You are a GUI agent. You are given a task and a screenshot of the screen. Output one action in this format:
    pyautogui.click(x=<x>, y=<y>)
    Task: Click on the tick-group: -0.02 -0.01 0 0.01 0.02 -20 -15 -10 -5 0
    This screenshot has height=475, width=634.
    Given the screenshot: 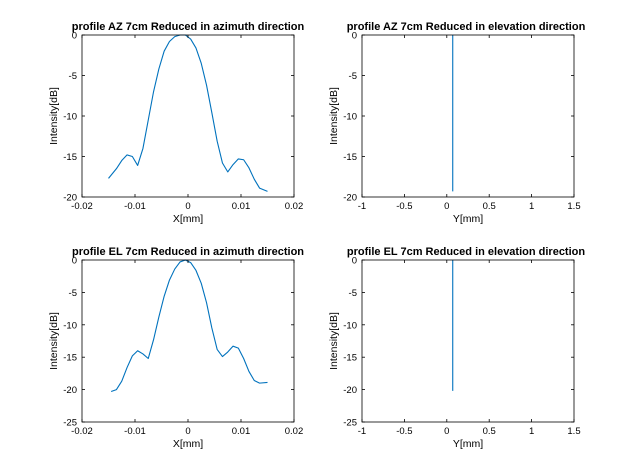 What is the action you would take?
    pyautogui.click(x=183, y=122)
    